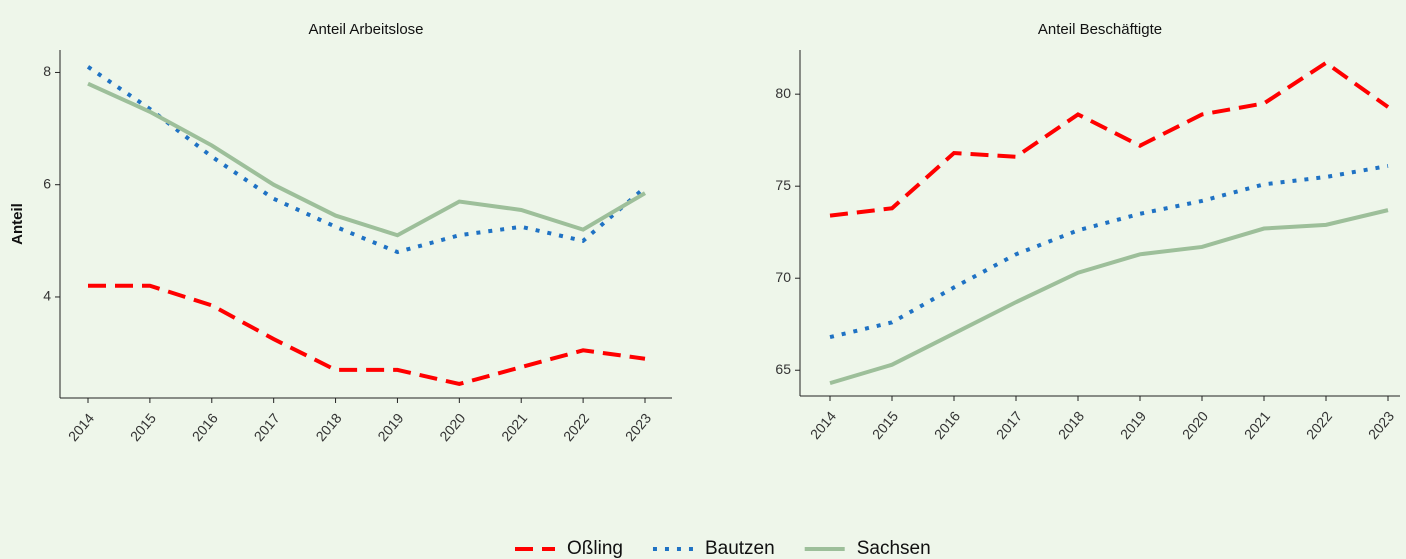 Image resolution: width=1406 pixels, height=559 pixels. Describe the element at coordinates (595, 548) in the screenshot. I see `legend-label: Oßling` at that location.